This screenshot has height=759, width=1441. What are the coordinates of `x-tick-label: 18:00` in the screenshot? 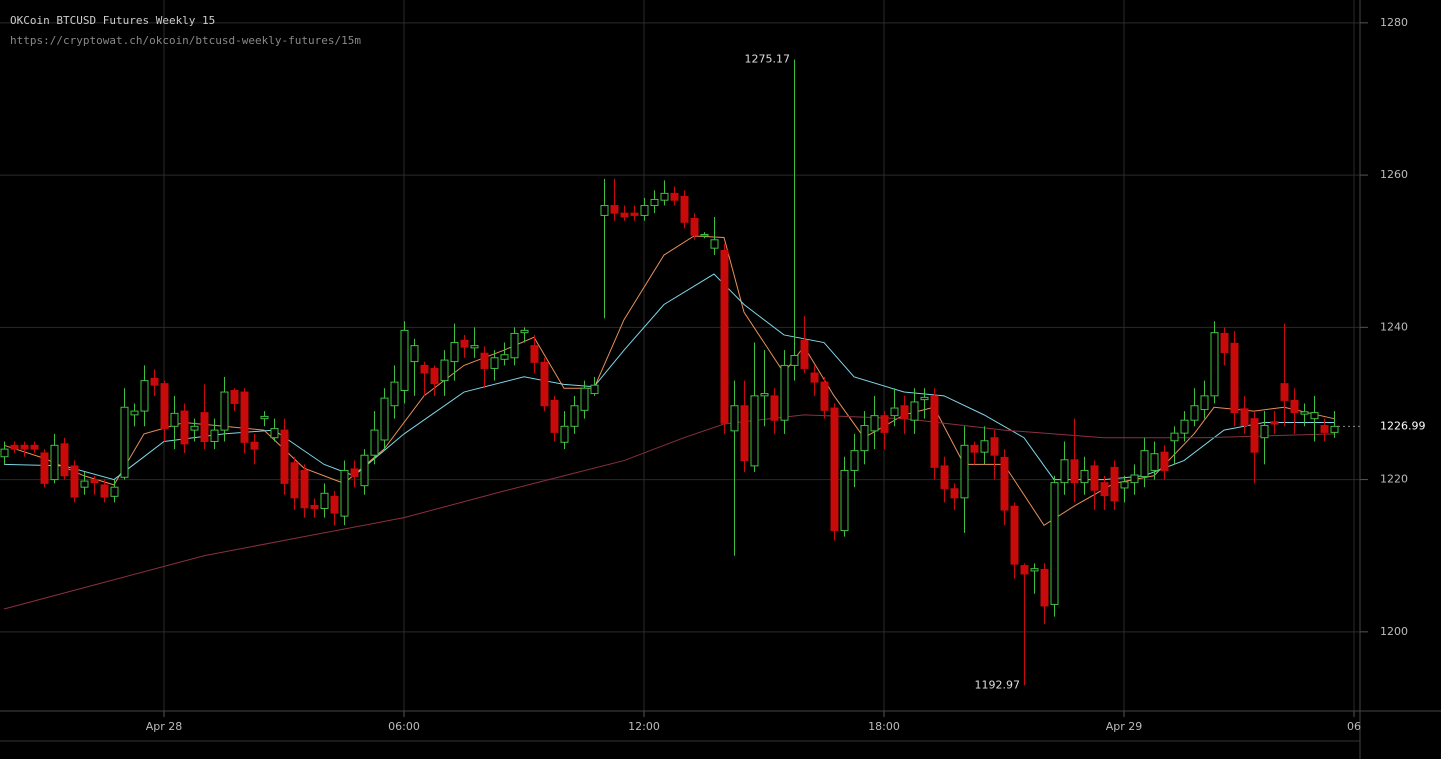 It's located at (884, 726).